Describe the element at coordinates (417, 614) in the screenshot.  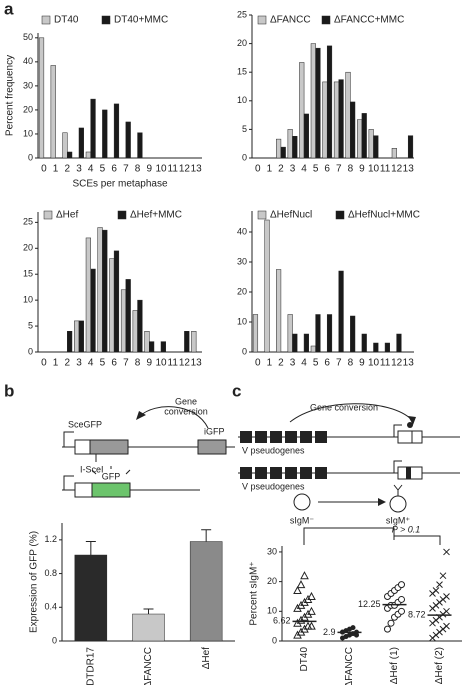
I see `median-label: 8.72` at that location.